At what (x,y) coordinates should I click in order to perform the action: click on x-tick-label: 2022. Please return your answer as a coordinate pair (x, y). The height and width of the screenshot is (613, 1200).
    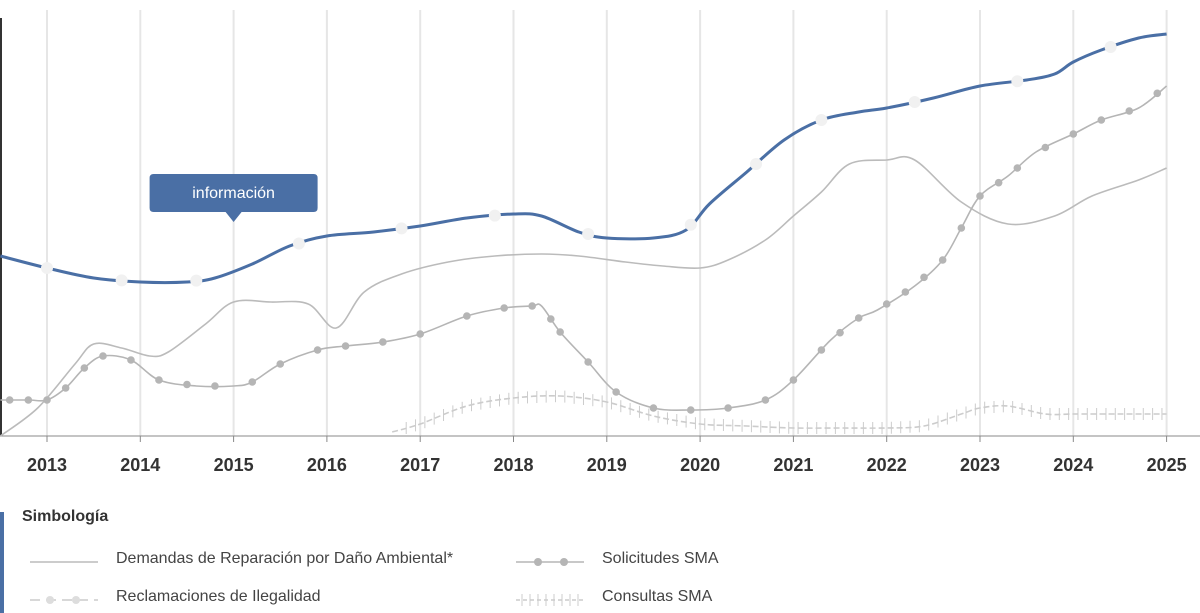
    Looking at the image, I should click on (887, 465).